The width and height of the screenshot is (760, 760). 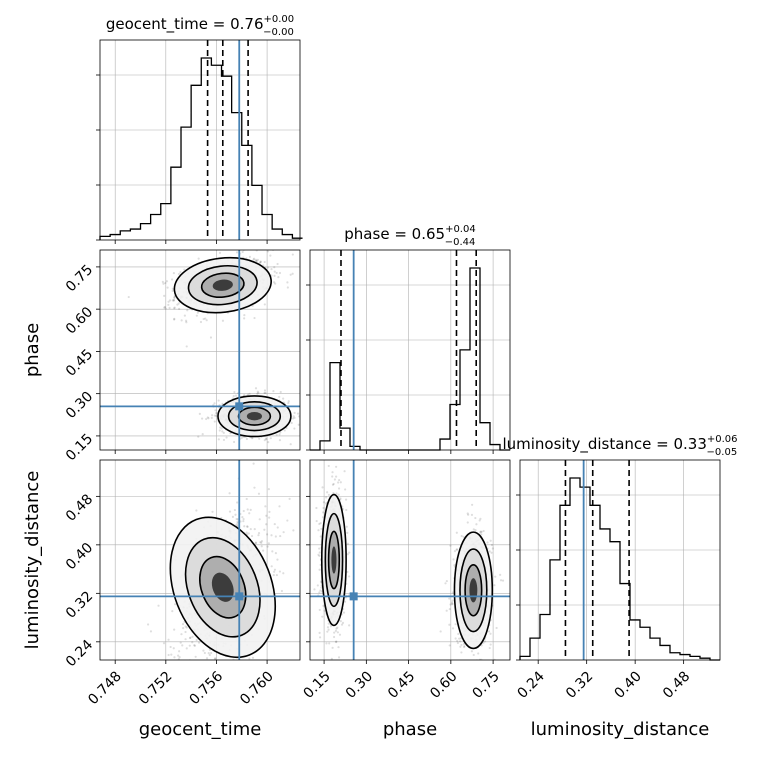 I want to click on panel-content, so click(x=410, y=564).